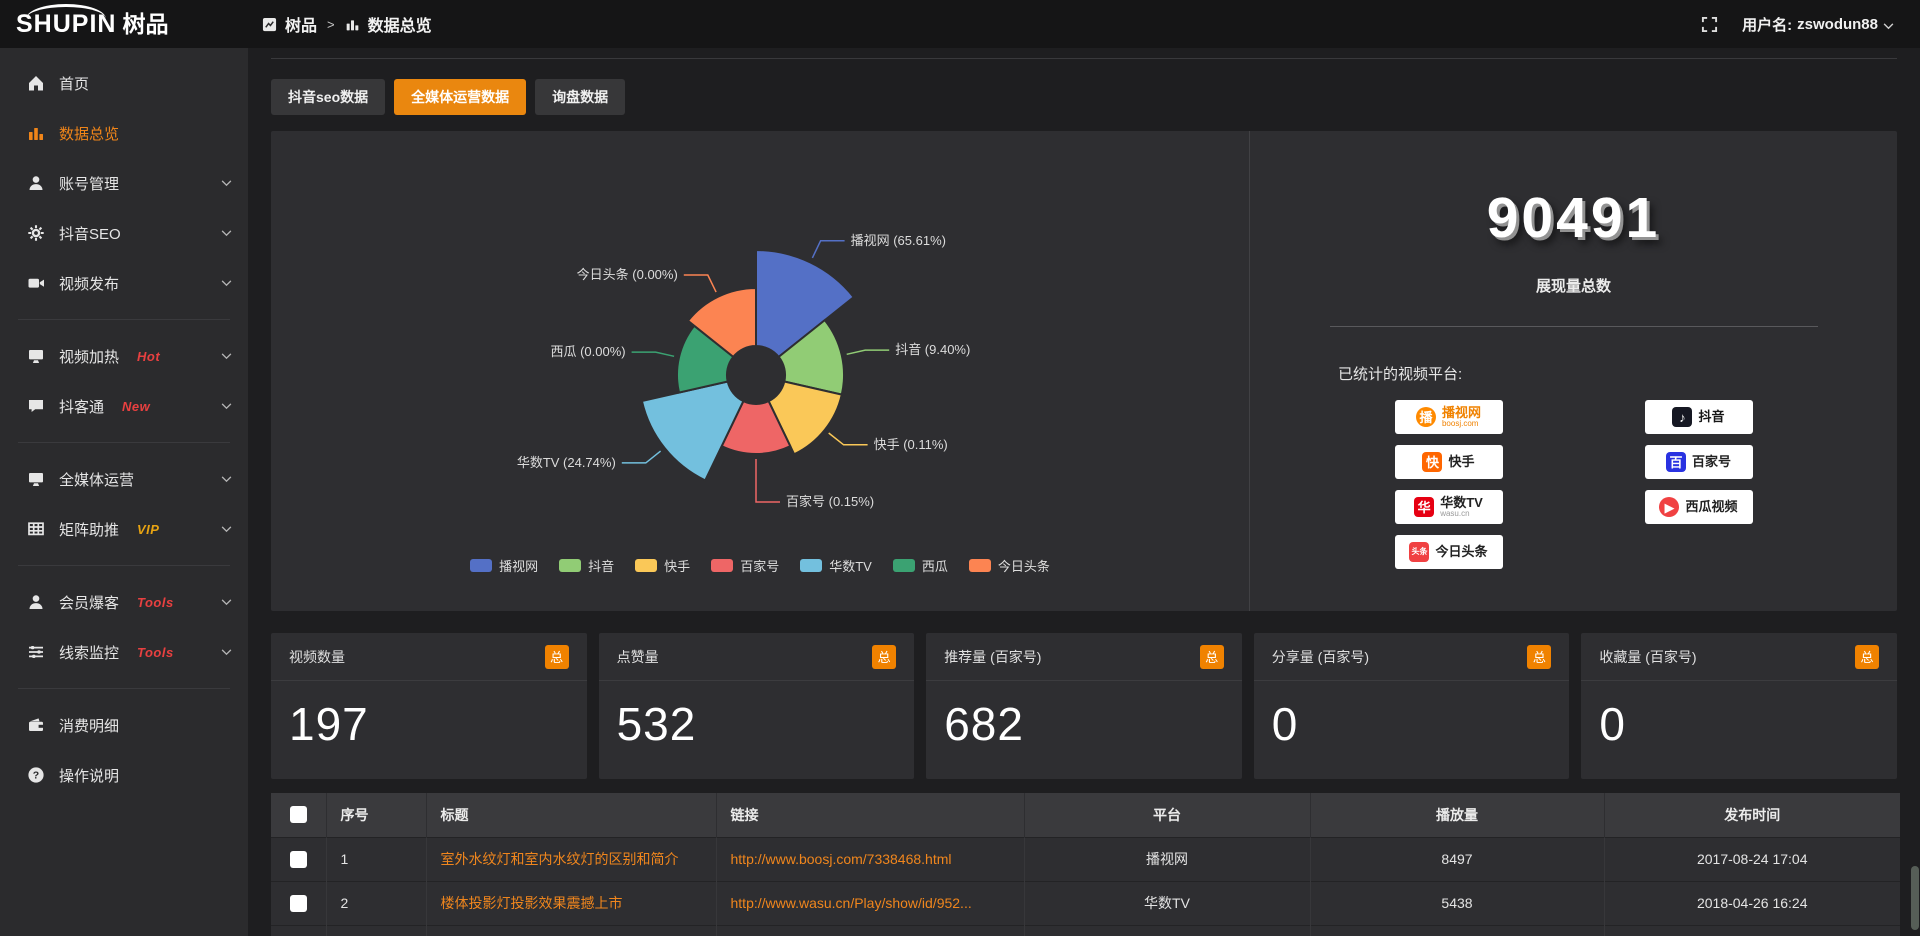  Describe the element at coordinates (124, 602) in the screenshot. I see `sidebar-item-member-baoke: 会员爆客 Tools` at that location.